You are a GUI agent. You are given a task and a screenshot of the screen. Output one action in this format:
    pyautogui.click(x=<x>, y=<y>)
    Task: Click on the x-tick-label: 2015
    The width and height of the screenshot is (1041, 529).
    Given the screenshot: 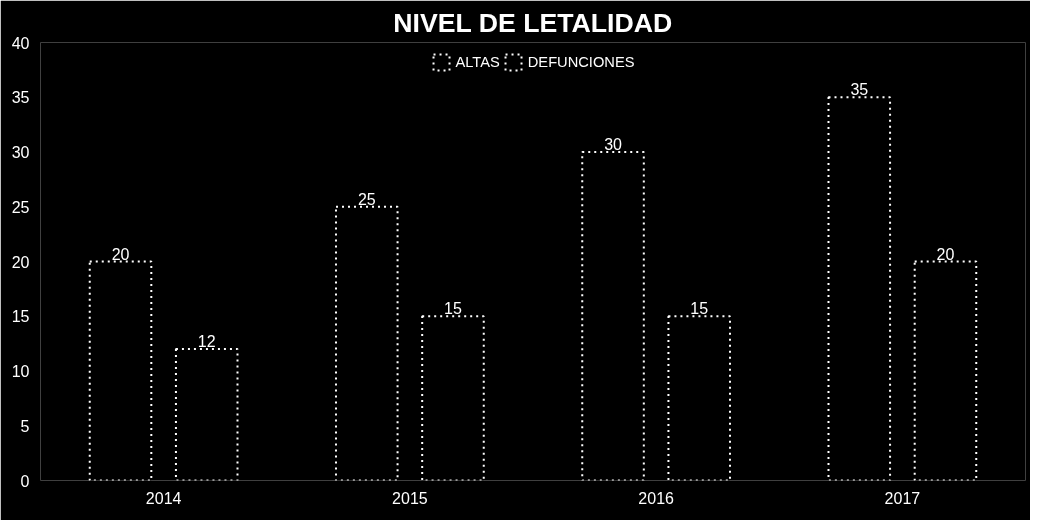 What is the action you would take?
    pyautogui.click(x=410, y=498)
    